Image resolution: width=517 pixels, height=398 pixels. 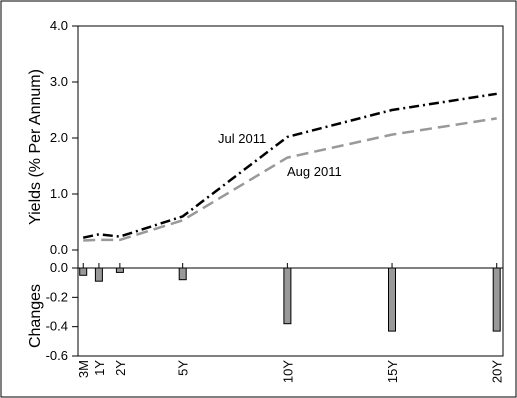 I want to click on change-bar-5y, so click(x=182, y=274).